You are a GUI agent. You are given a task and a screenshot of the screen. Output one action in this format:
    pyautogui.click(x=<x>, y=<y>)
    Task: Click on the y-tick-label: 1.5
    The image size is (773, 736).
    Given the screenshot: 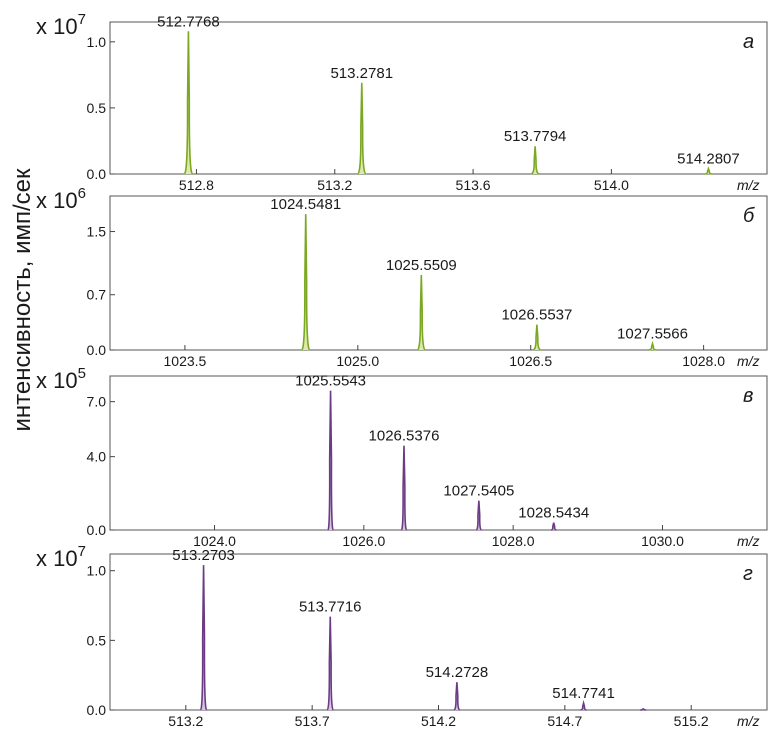 What is the action you would take?
    pyautogui.click(x=97, y=232)
    